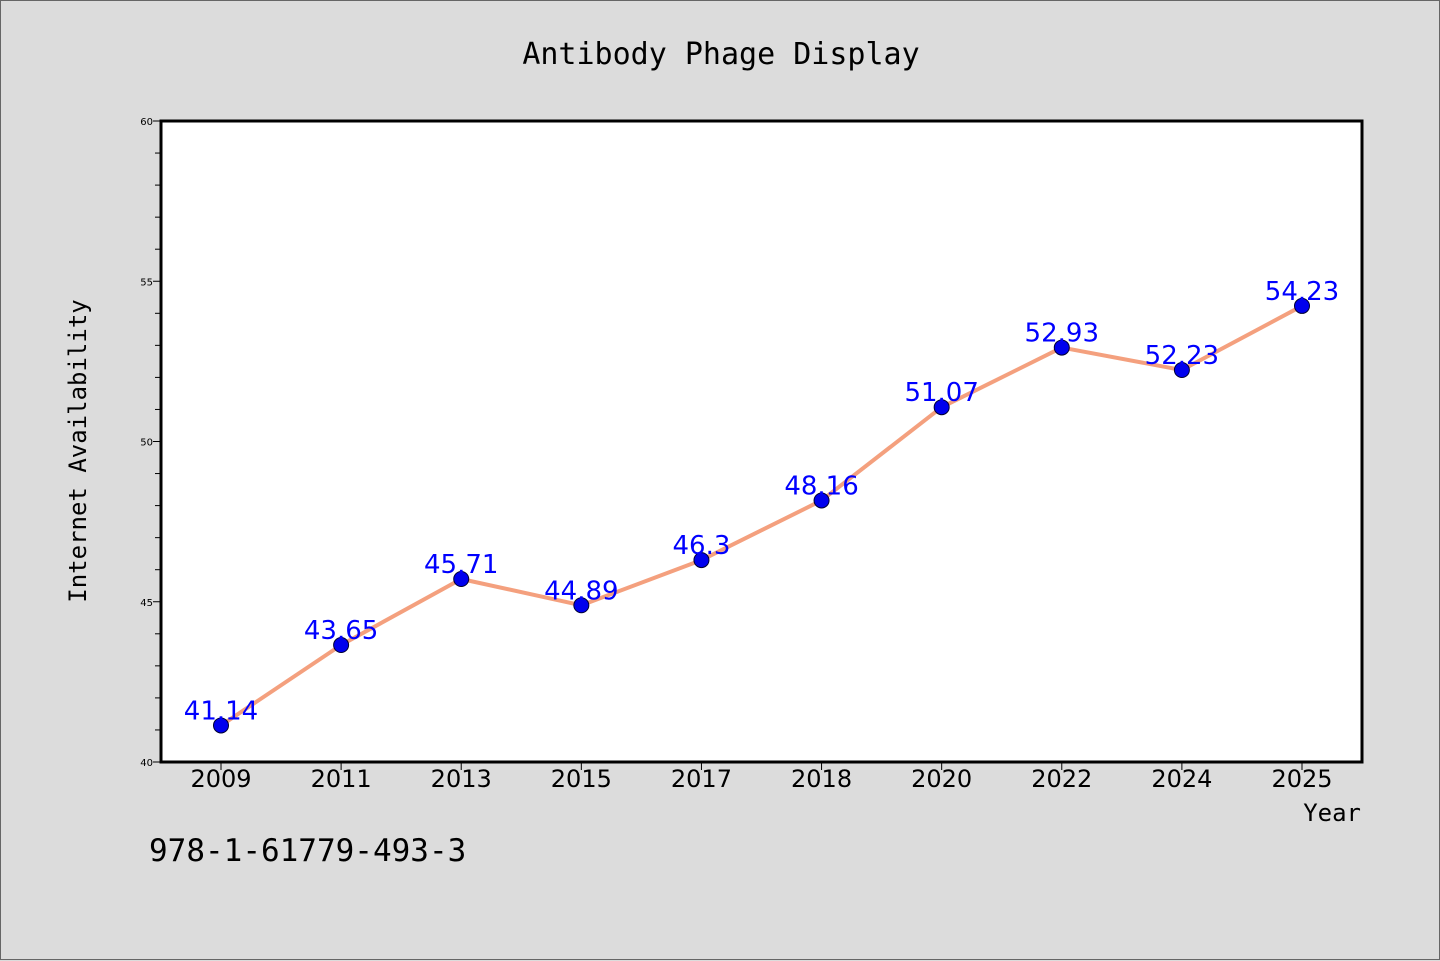  What do you see at coordinates (701, 546) in the screenshot?
I see `data-label: 46.3` at bounding box center [701, 546].